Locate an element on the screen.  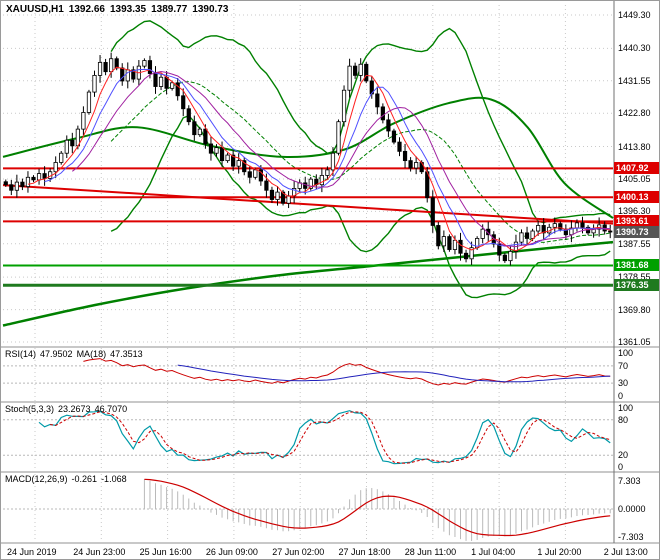
chart-title: XAUUSD,H1 1392.66 1393.35 1389.77 1390.73 is located at coordinates (119, 9).